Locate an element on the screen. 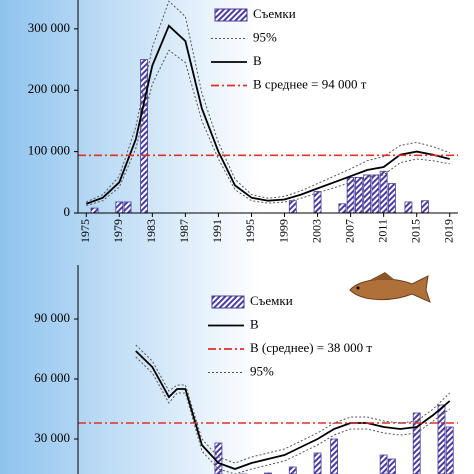 The width and height of the screenshot is (474, 474). x-tick-label: 1991 is located at coordinates (217, 231).